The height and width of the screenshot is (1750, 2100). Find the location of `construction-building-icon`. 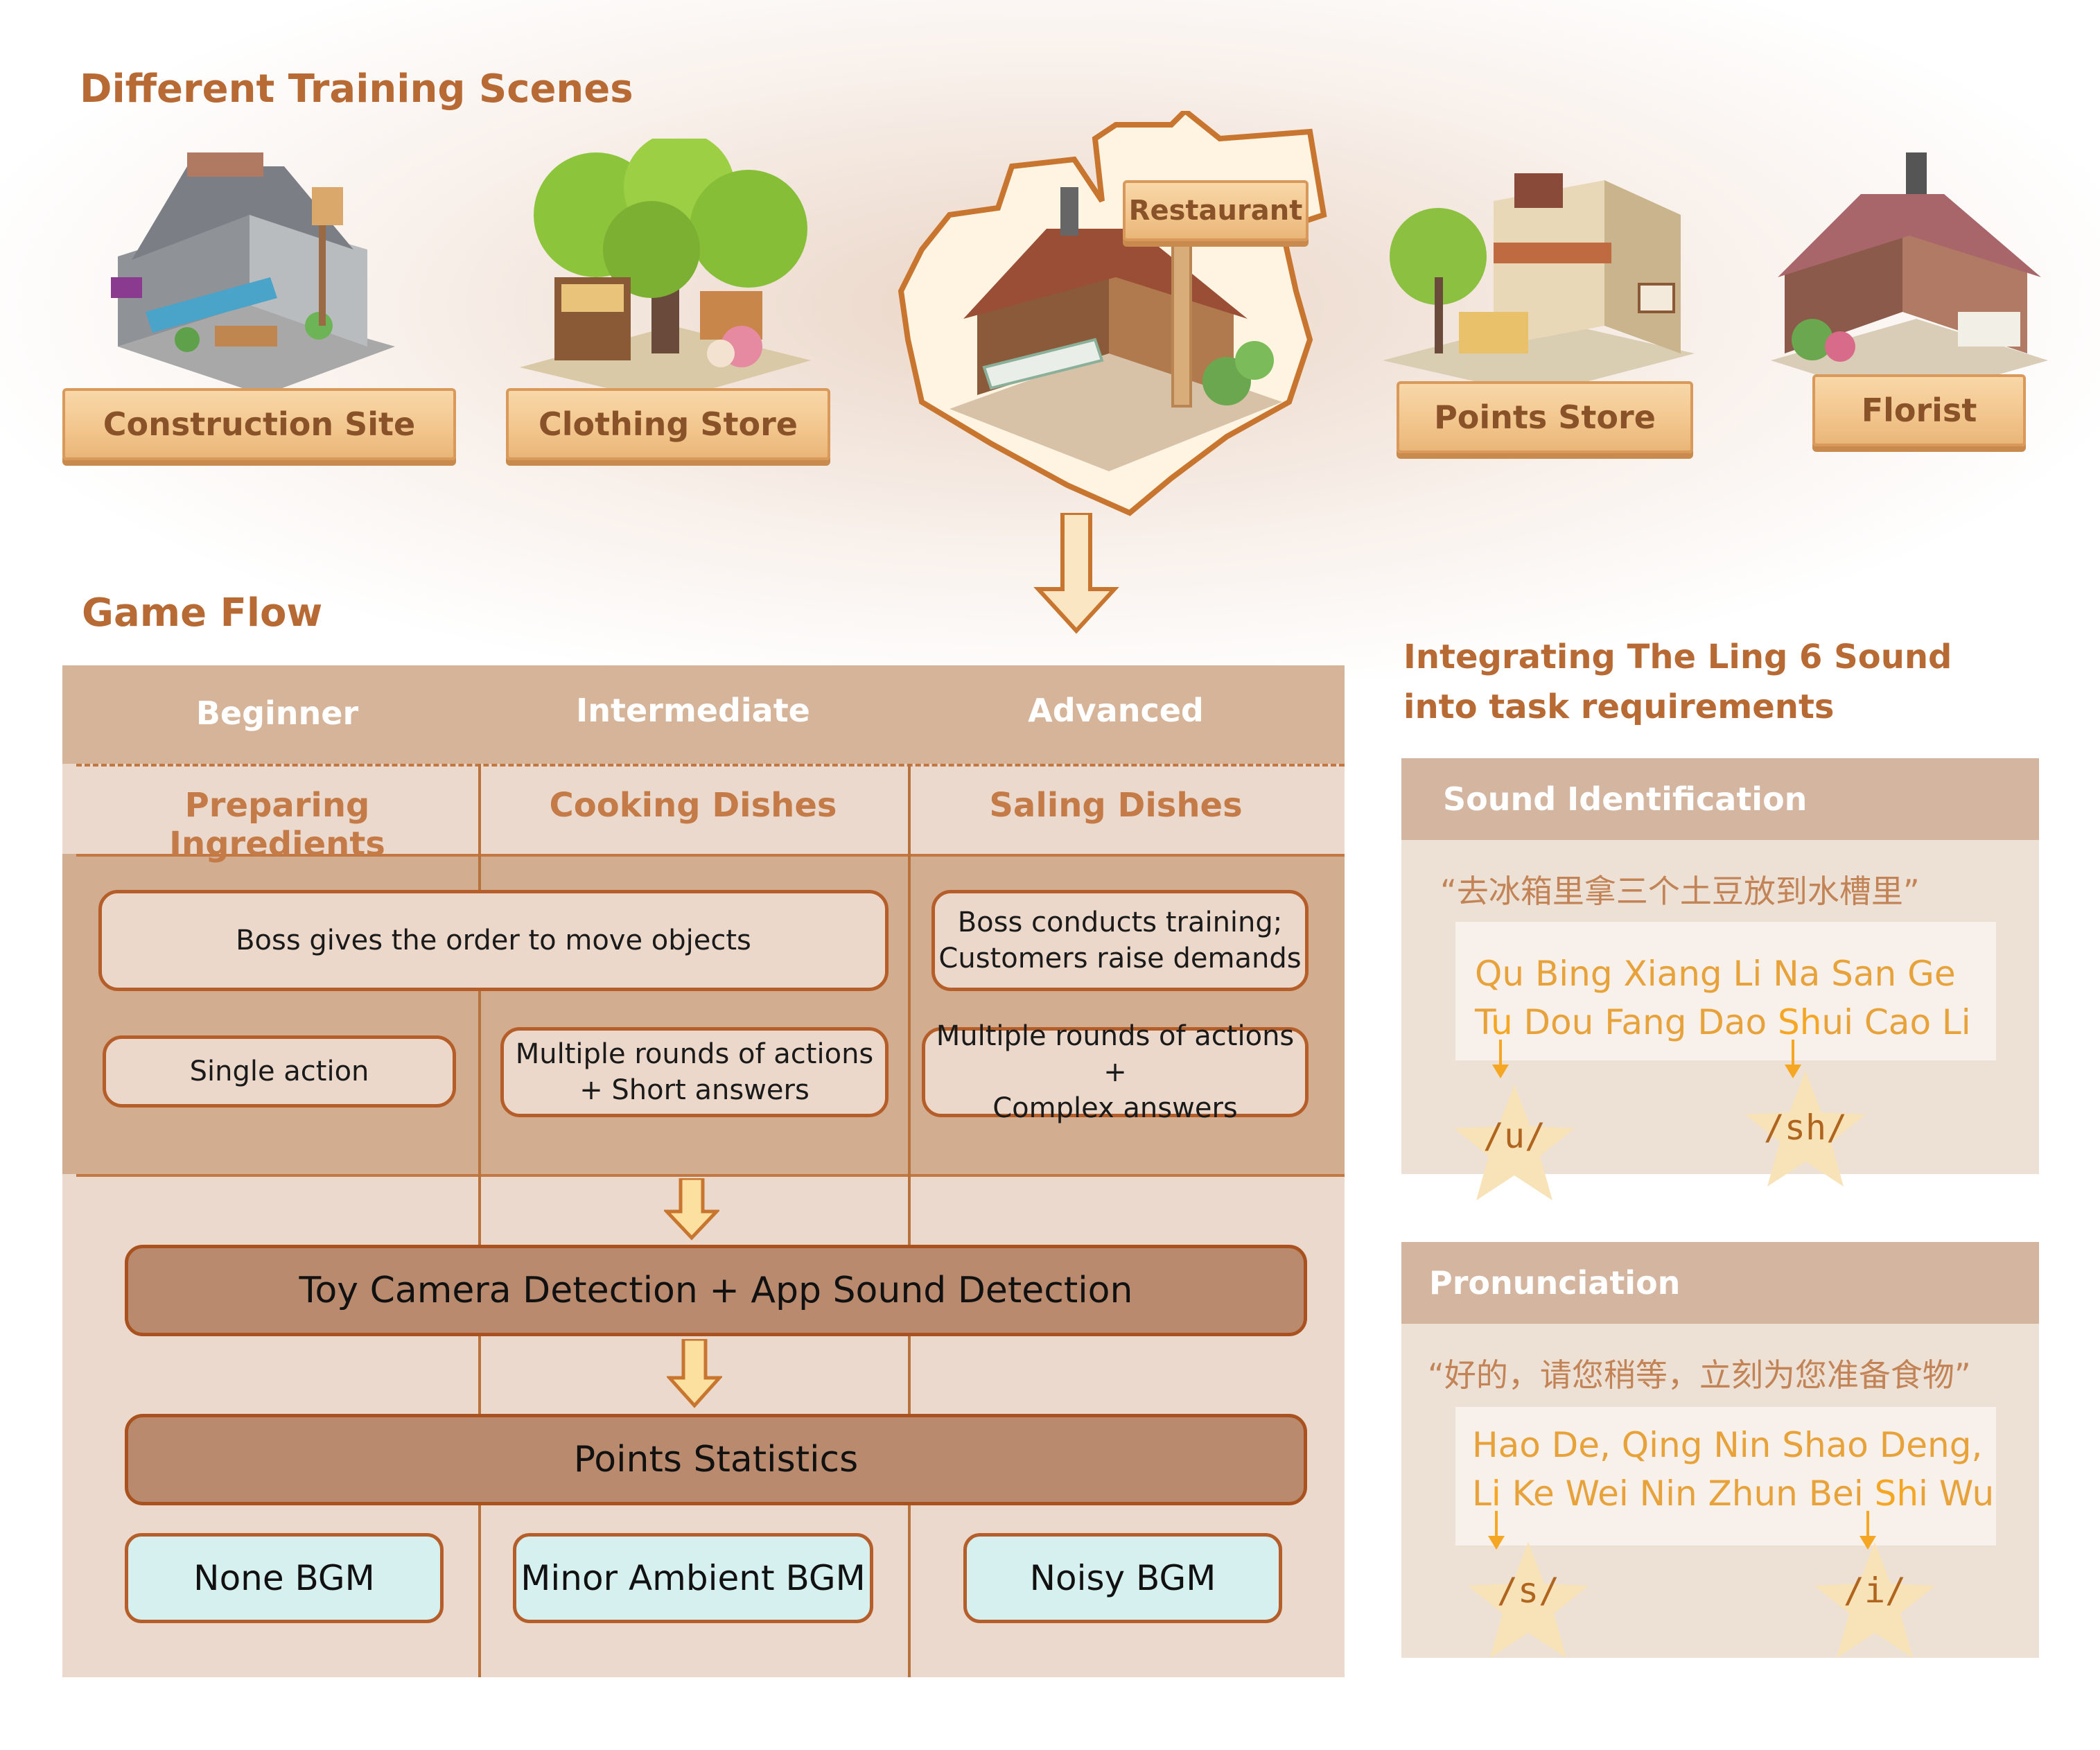

construction-building-icon is located at coordinates (253, 273).